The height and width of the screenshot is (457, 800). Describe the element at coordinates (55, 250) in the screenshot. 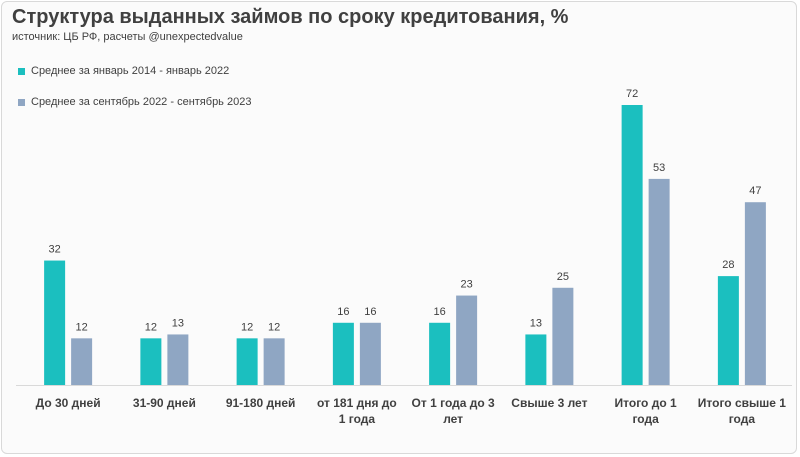

I see `data-label-series-1-cat-1: 32` at that location.